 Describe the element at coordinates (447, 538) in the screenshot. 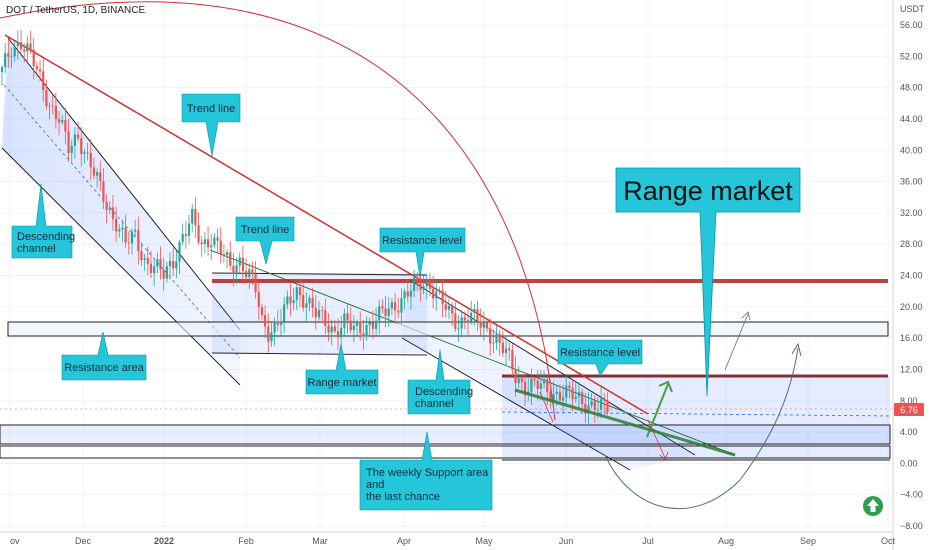

I see `time-axis: ov Dec 2022 Feb Mar Apr May Jun Jul Aug Sep Oct` at that location.